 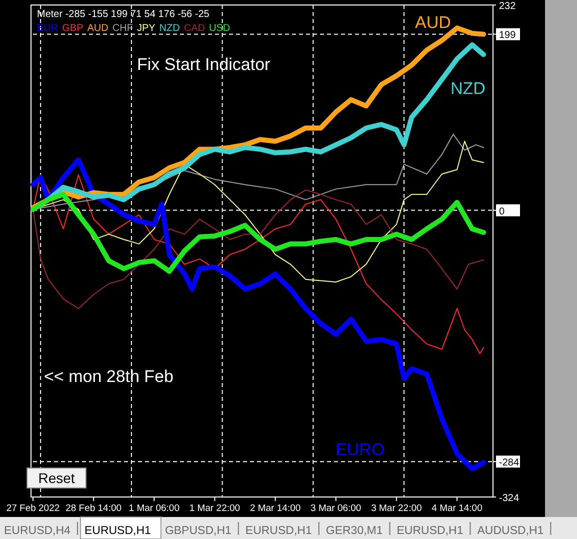 What do you see at coordinates (457, 508) in the screenshot?
I see `x-tick-label: 4 Mar 14:00` at bounding box center [457, 508].